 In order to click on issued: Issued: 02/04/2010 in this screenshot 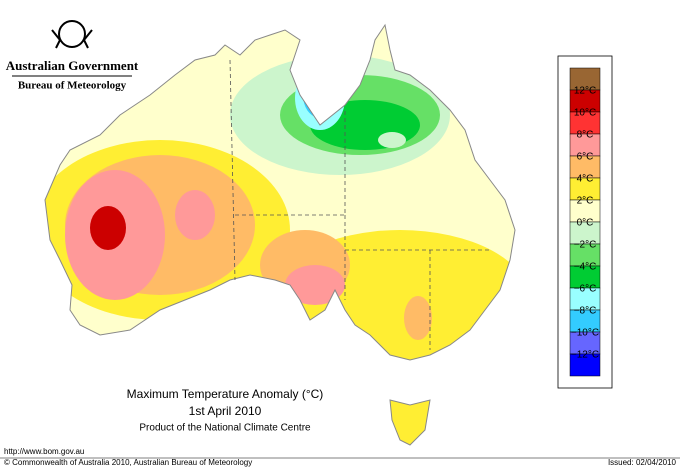, I will do `click(642, 462)`.